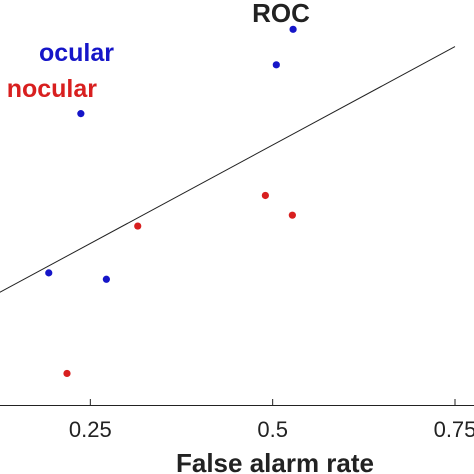 This screenshot has height=474, width=474. Describe the element at coordinates (90, 429) in the screenshot. I see `x-tick-label-1: 0.25` at that location.